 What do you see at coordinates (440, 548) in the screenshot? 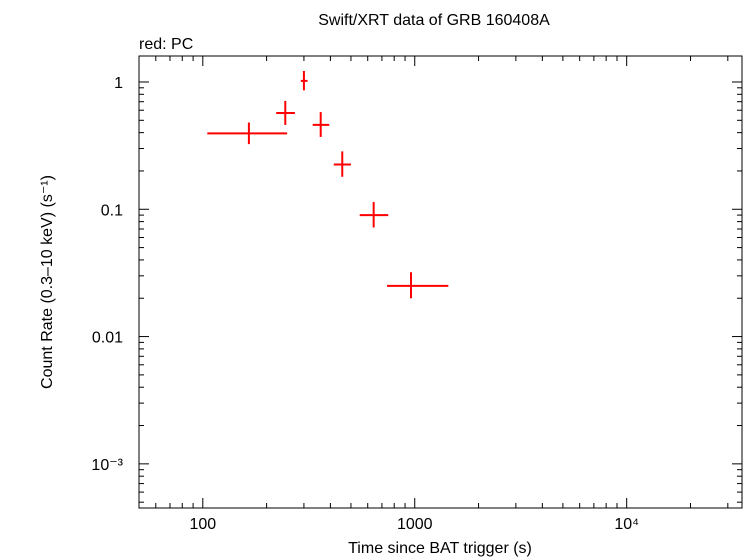
I see `x-axis-label: Time since BAT trigger (s)` at bounding box center [440, 548].